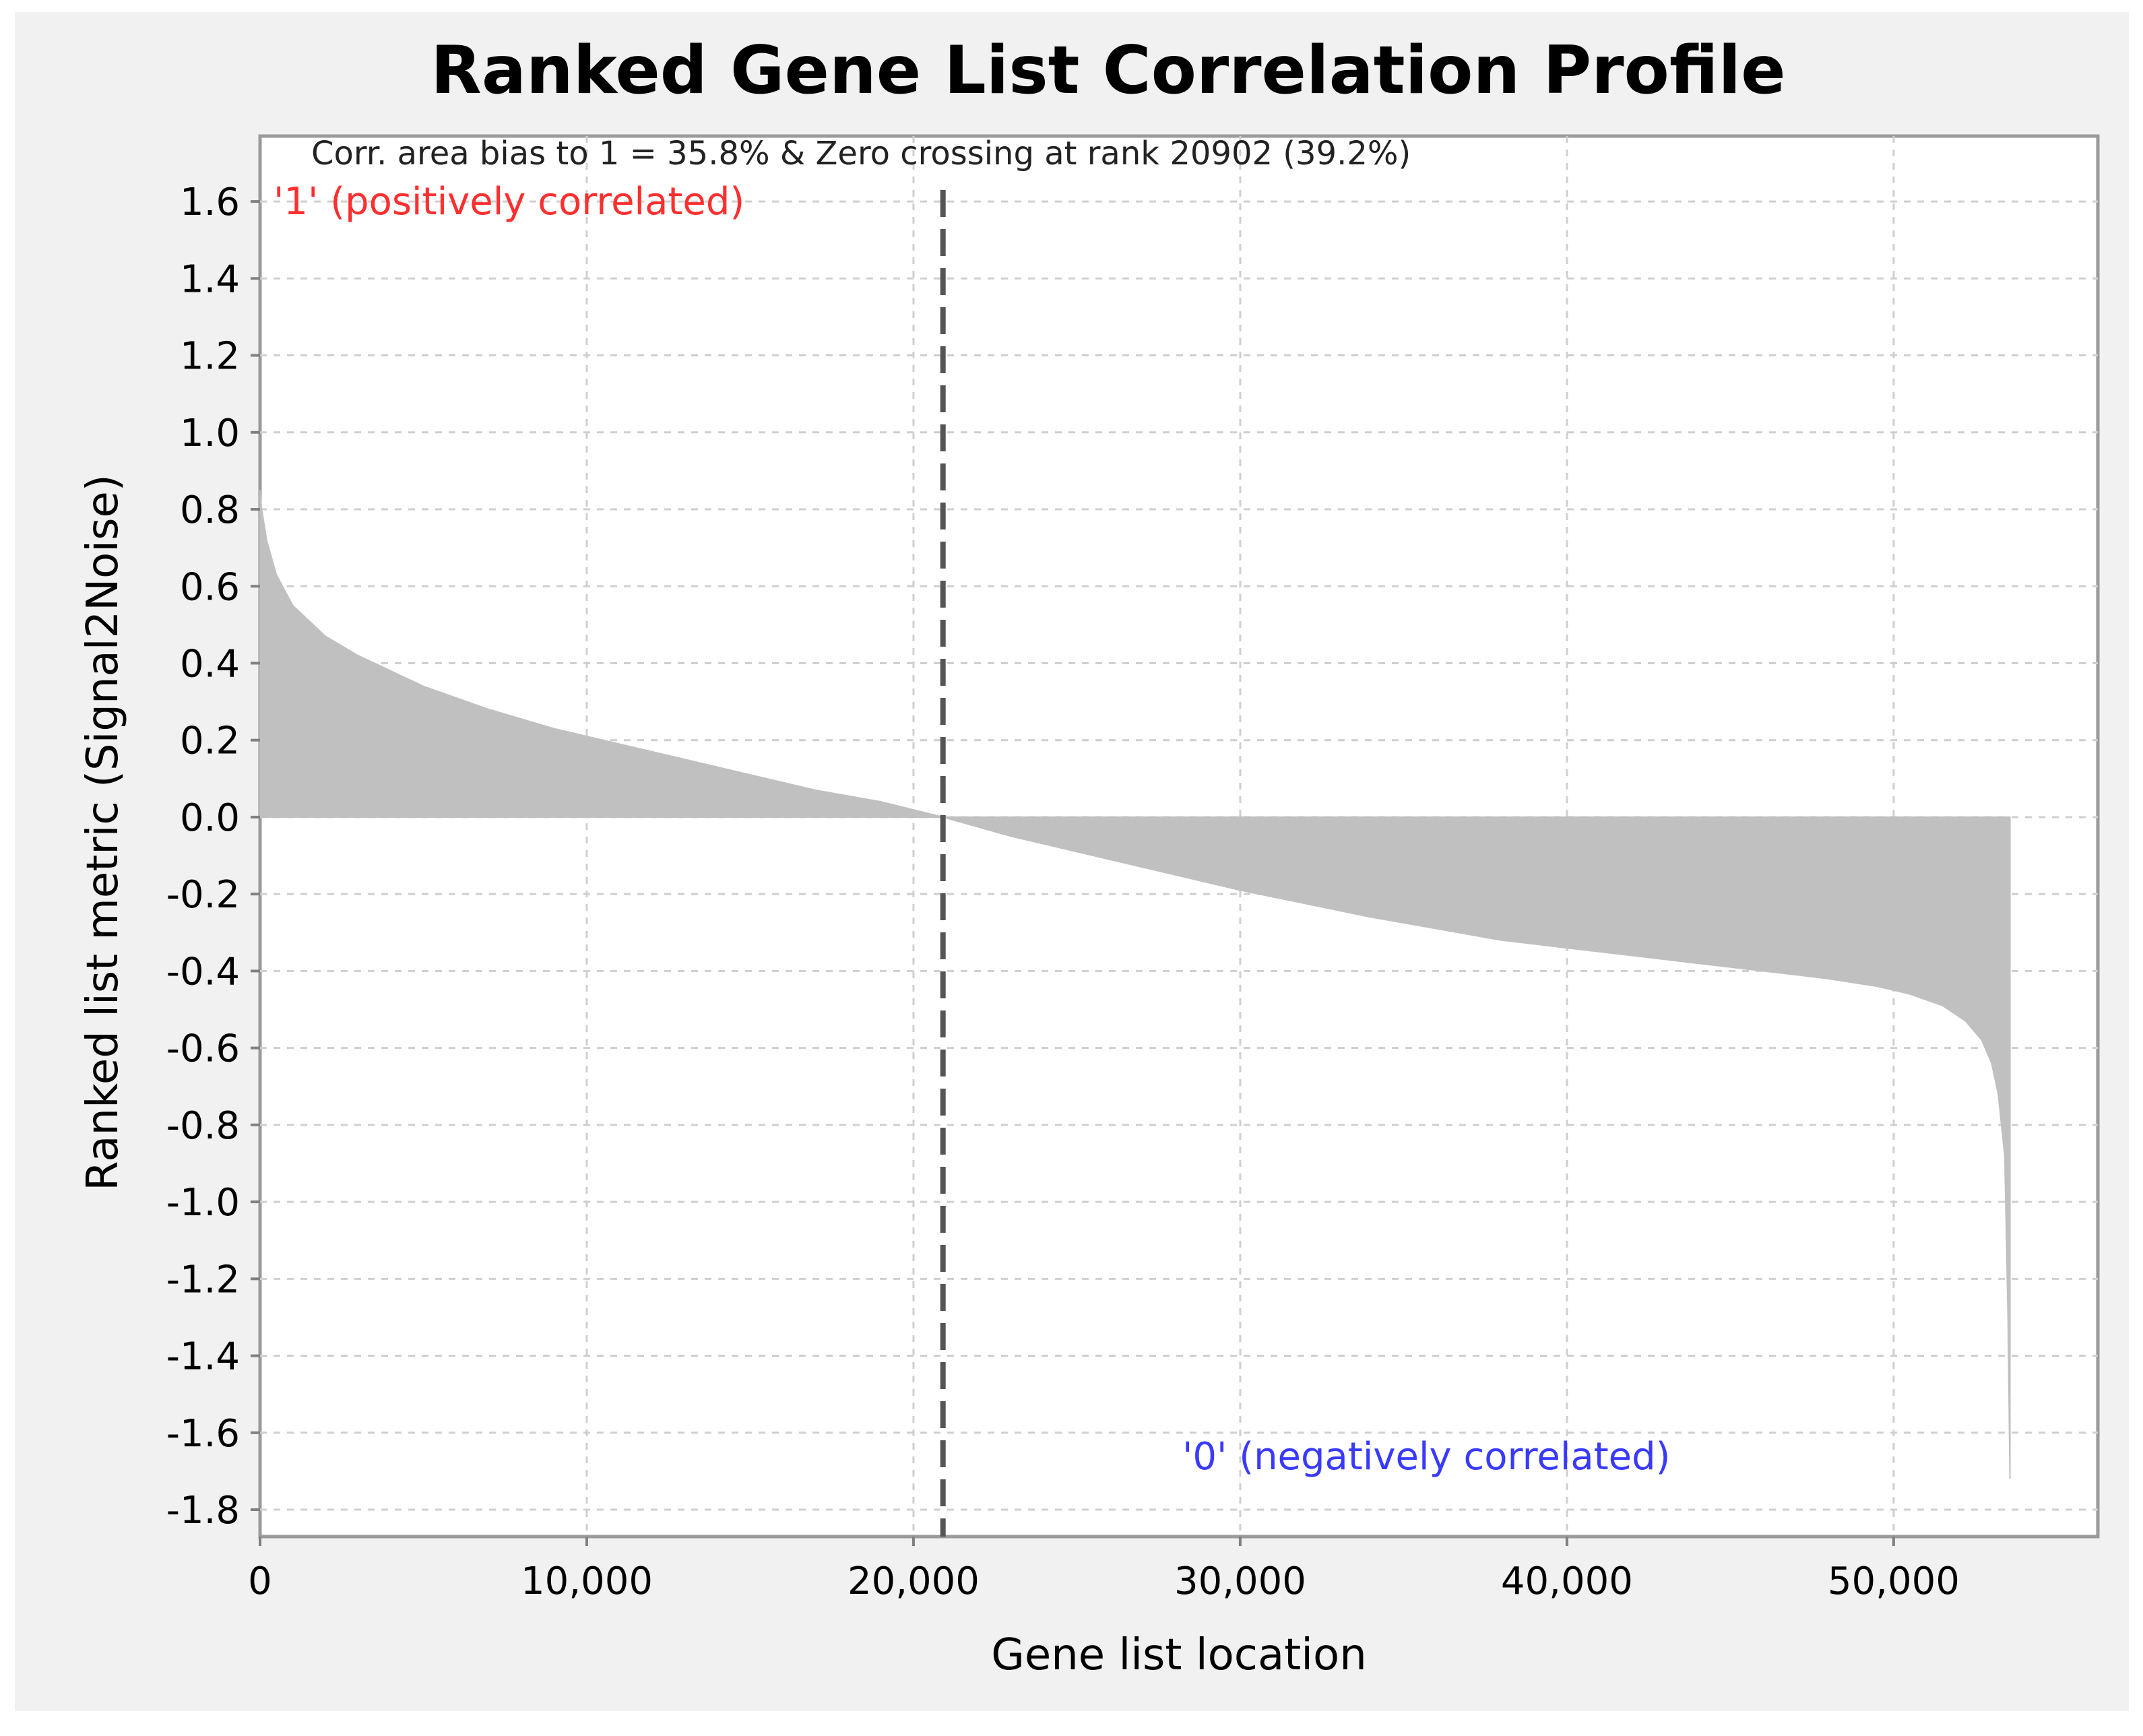  What do you see at coordinates (203, 1126) in the screenshot?
I see `y-tick-label: -0.8` at bounding box center [203, 1126].